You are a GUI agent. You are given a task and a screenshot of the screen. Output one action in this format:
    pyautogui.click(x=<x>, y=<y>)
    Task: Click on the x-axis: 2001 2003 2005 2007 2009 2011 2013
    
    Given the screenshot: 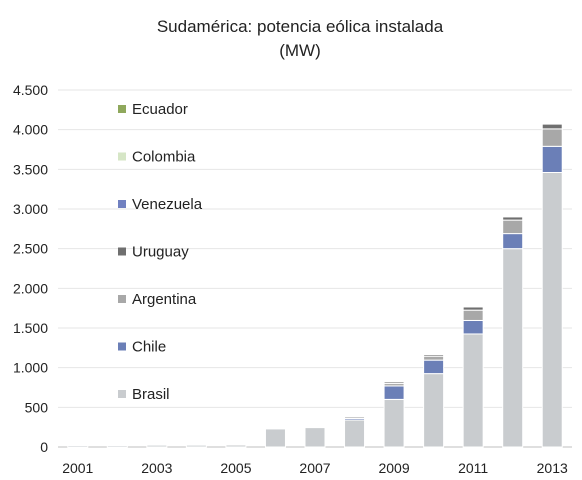 What is the action you would take?
    pyautogui.click(x=315, y=468)
    